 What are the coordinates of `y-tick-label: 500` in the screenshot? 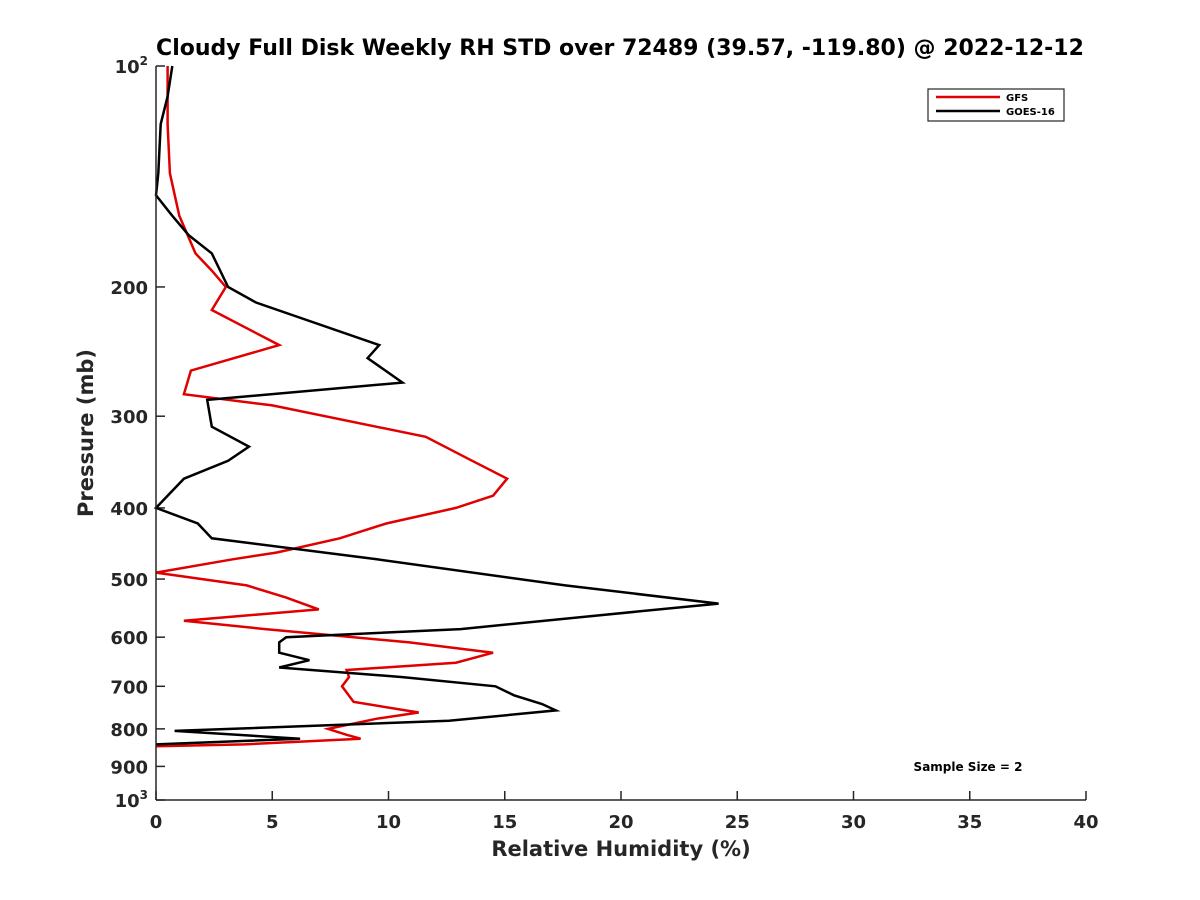 It's located at (129, 580).